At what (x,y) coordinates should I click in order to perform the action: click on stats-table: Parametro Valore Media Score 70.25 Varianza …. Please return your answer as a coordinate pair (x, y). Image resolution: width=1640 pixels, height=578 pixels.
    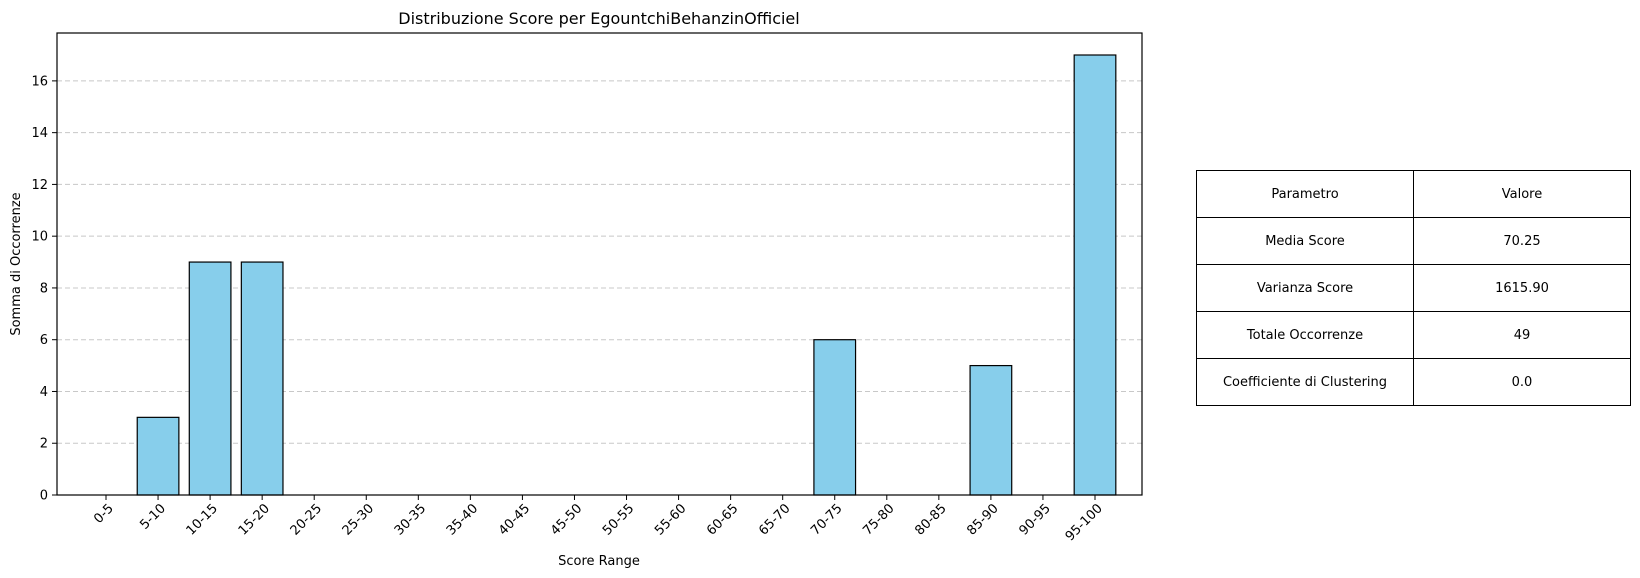
    Looking at the image, I should click on (1413, 288).